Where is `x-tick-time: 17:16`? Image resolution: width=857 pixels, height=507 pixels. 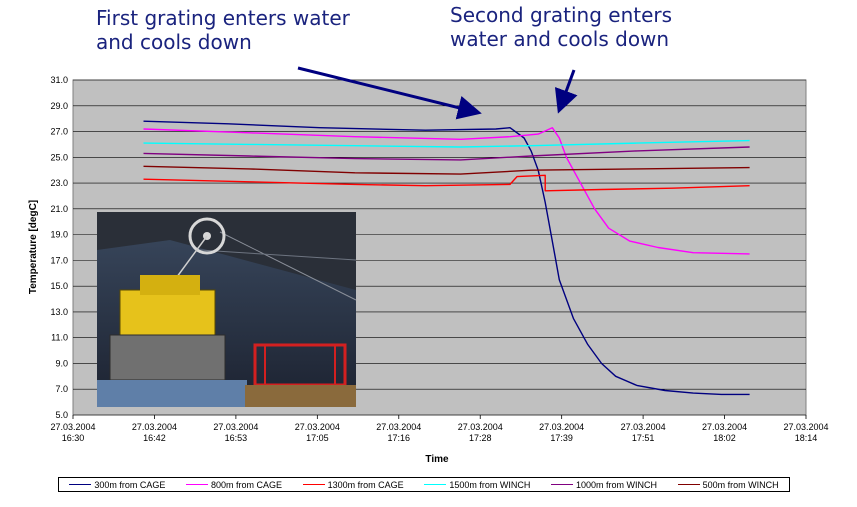 x-tick-time: 17:16 is located at coordinates (399, 438).